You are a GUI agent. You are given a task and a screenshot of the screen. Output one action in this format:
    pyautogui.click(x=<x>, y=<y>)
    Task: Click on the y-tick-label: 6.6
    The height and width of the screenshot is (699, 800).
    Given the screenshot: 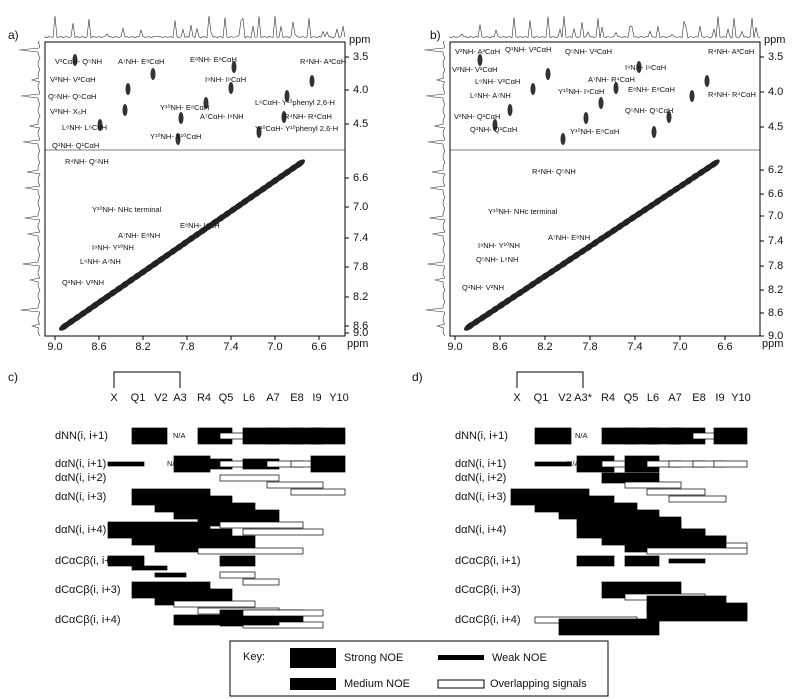 What is the action you would take?
    pyautogui.click(x=360, y=178)
    